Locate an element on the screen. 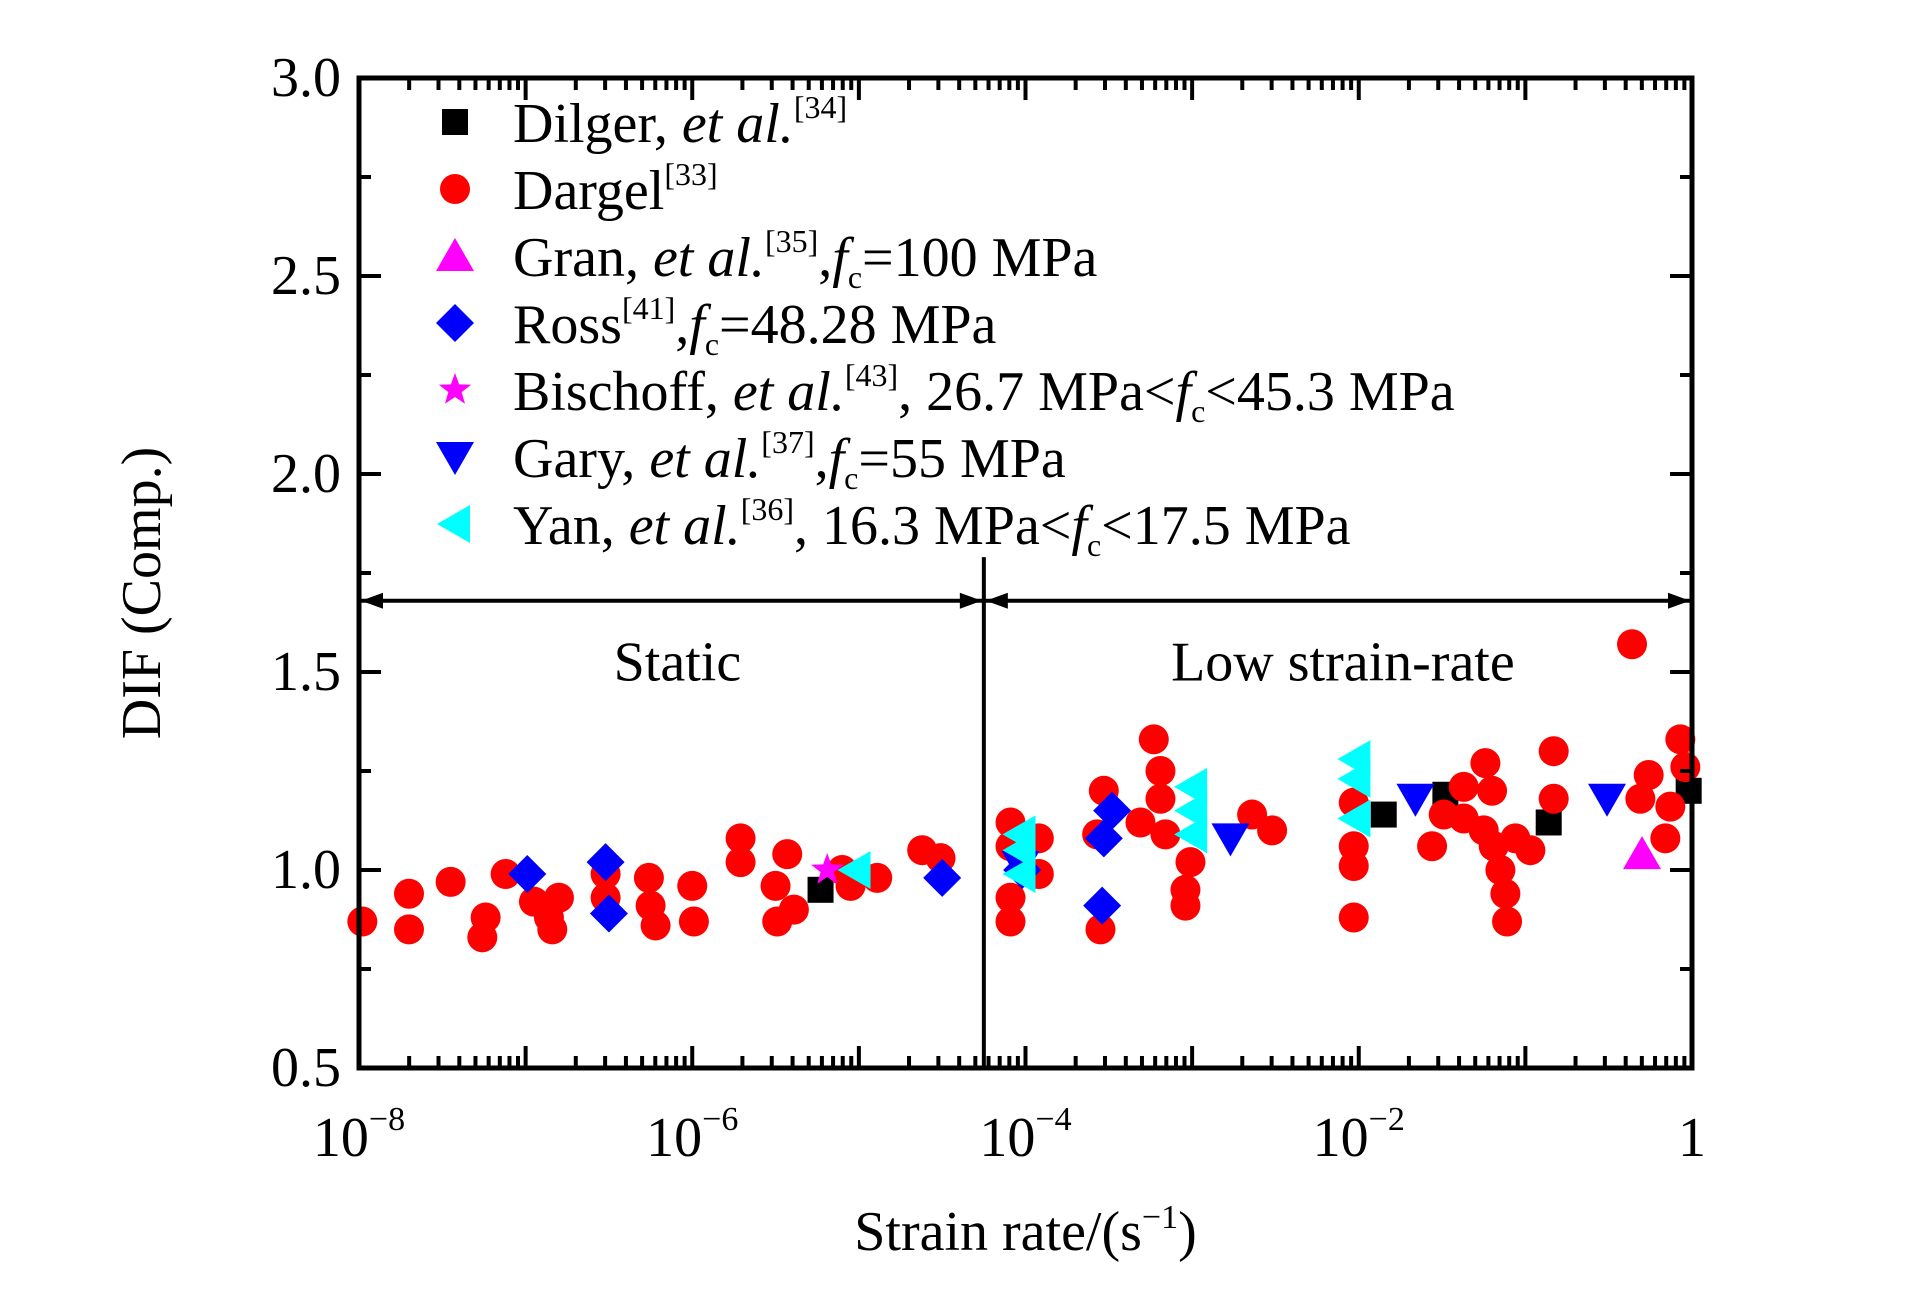 Image resolution: width=1923 pixels, height=1299 pixels. series-triangle-up is located at coordinates (1642, 853).